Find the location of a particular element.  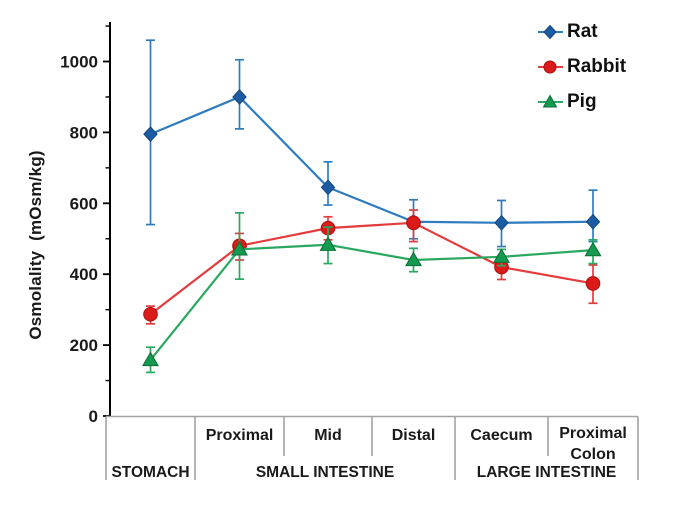

legend-label-rat: Rat is located at coordinates (582, 31).